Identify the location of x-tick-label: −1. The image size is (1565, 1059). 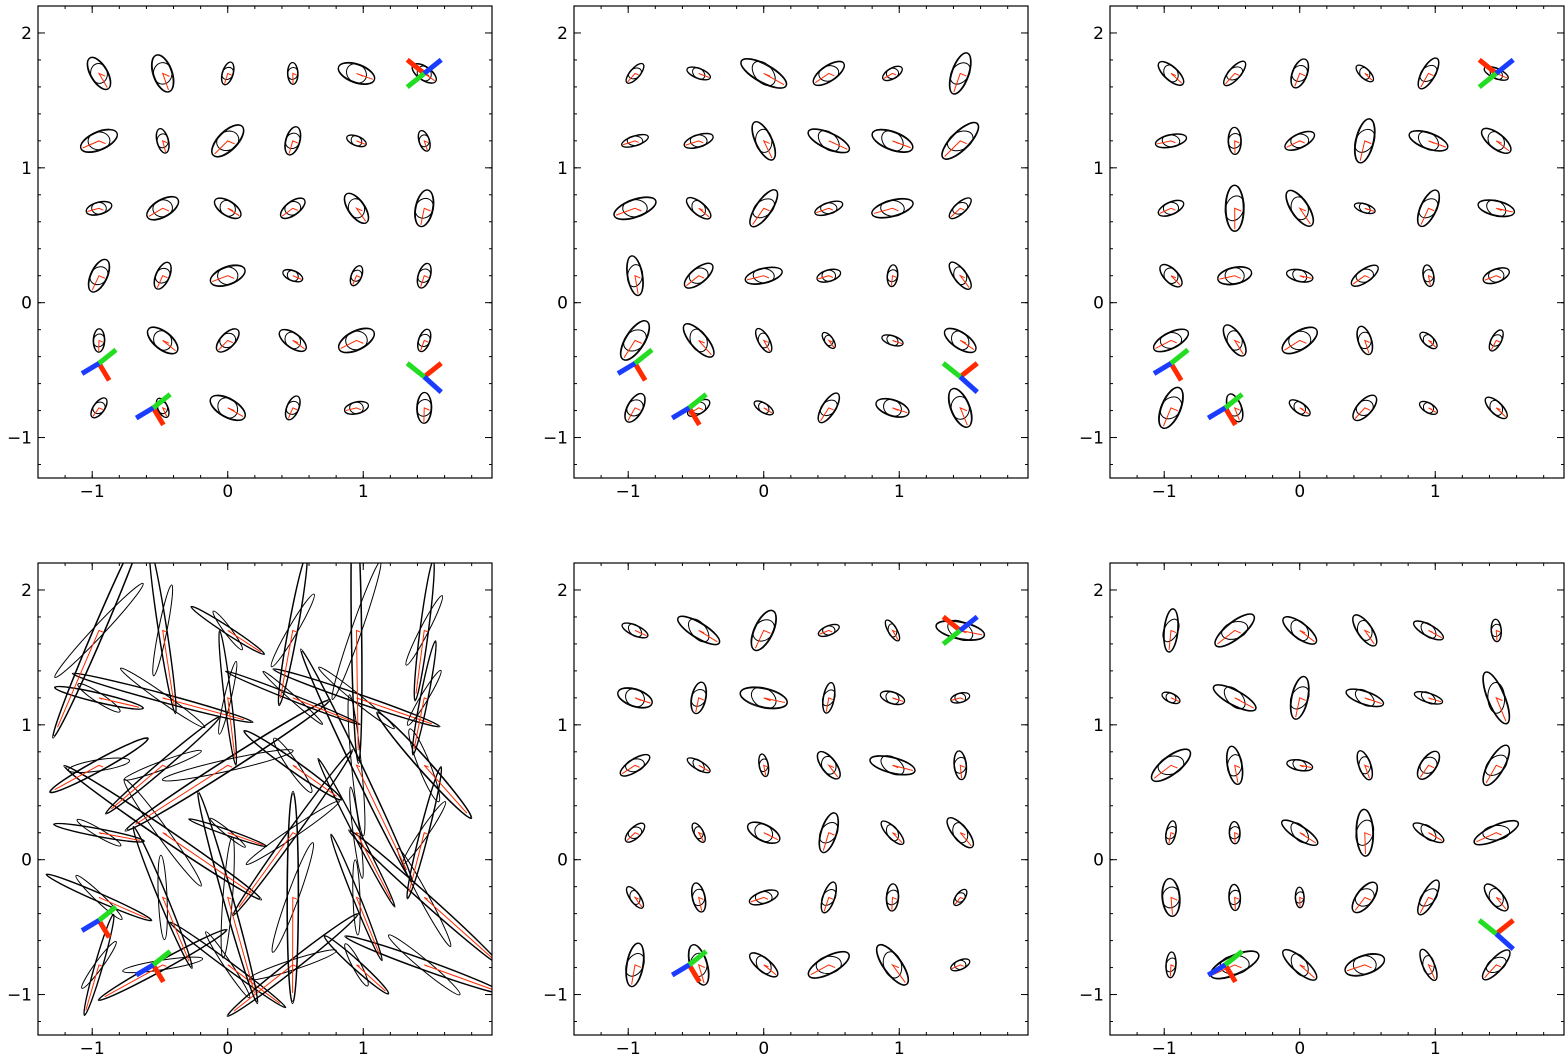
(628, 492).